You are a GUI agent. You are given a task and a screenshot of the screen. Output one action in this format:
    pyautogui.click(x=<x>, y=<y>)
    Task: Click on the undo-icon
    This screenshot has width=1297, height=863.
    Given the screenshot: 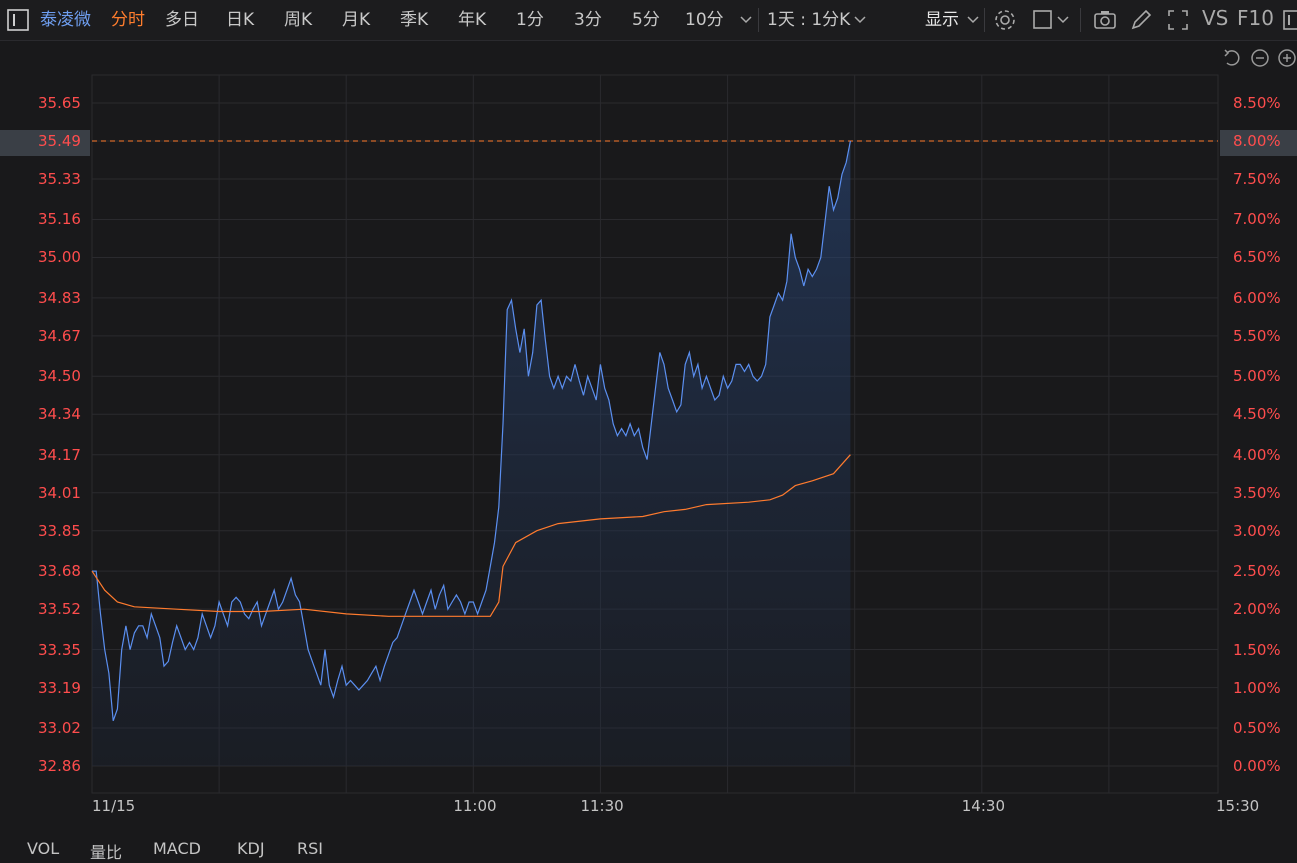 What is the action you would take?
    pyautogui.click(x=1232, y=58)
    